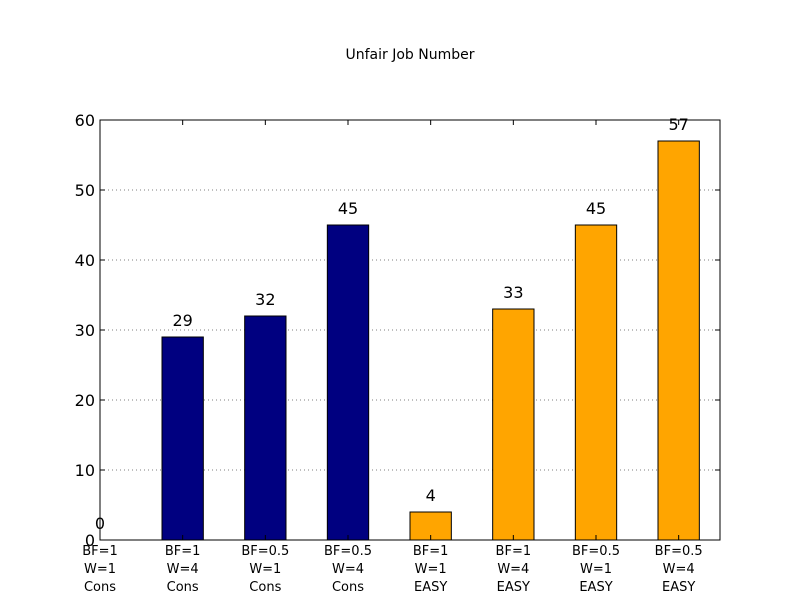  What do you see at coordinates (265, 299) in the screenshot?
I see `bar-value-label: 32` at bounding box center [265, 299].